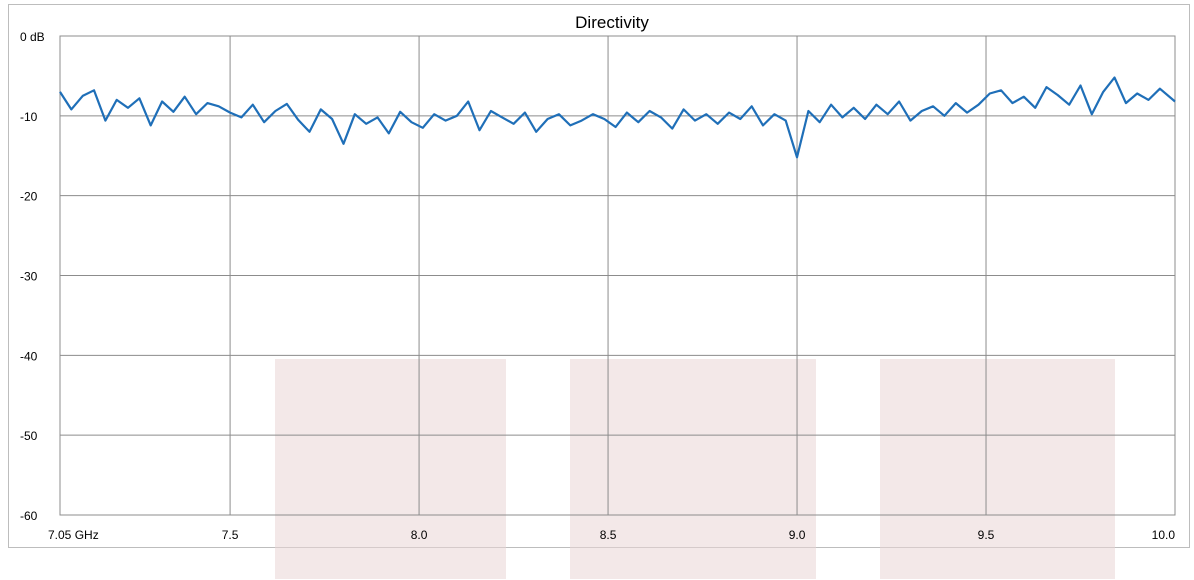 This screenshot has height=580, width=1194. What do you see at coordinates (29, 277) in the screenshot?
I see `y-tick-label: -30` at bounding box center [29, 277].